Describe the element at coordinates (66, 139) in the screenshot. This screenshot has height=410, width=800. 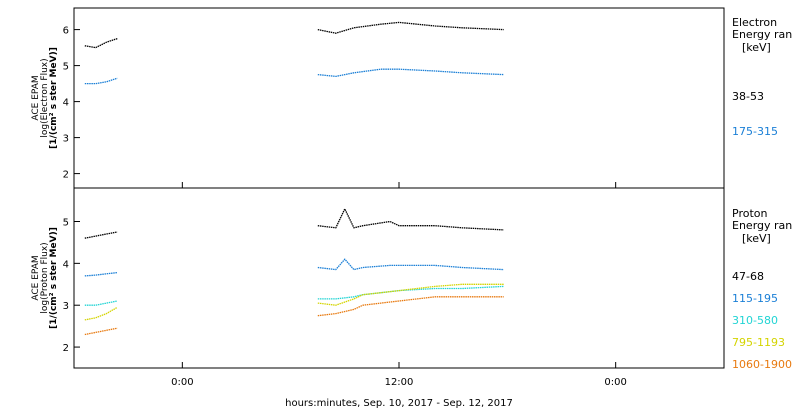
I see `electron-ytick-label-1: 3` at that location.